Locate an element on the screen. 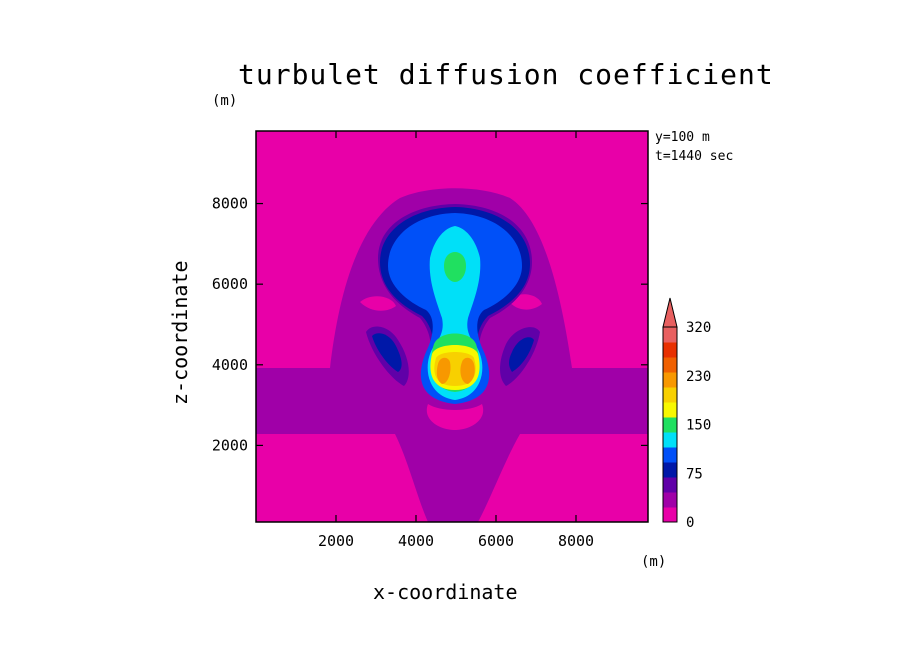 This screenshot has height=654, width=904. x-tick-label: 4000 is located at coordinates (416, 541).